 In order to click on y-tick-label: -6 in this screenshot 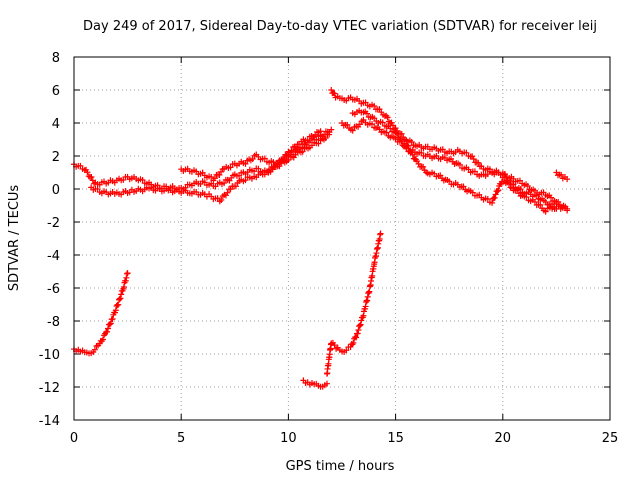, I will do `click(53, 289)`.